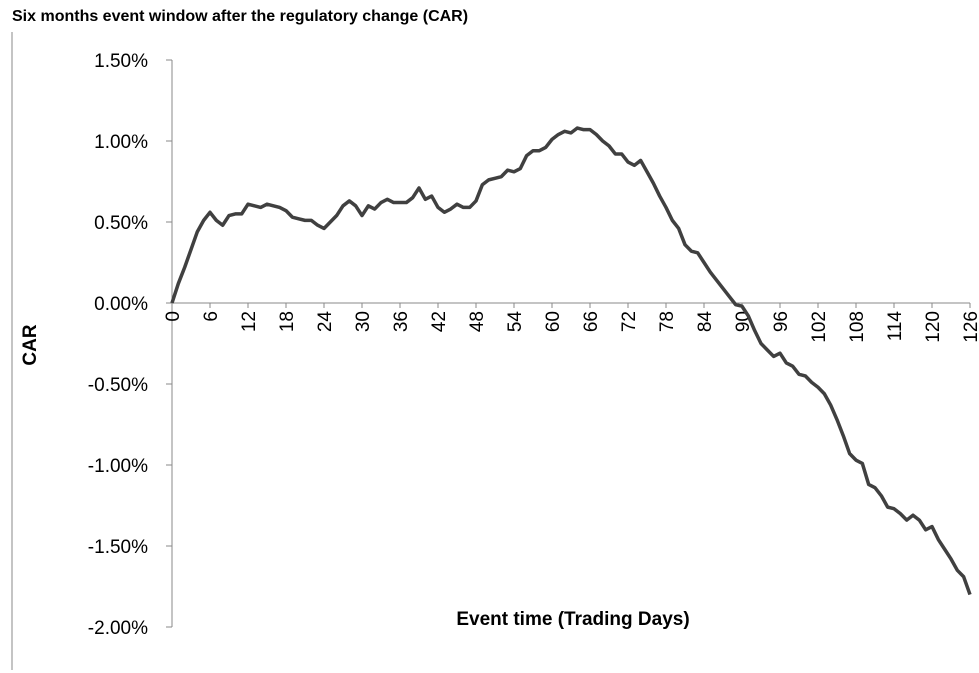 Image resolution: width=979 pixels, height=673 pixels. What do you see at coordinates (629, 321) in the screenshot?
I see `x-tick-label: 72` at bounding box center [629, 321].